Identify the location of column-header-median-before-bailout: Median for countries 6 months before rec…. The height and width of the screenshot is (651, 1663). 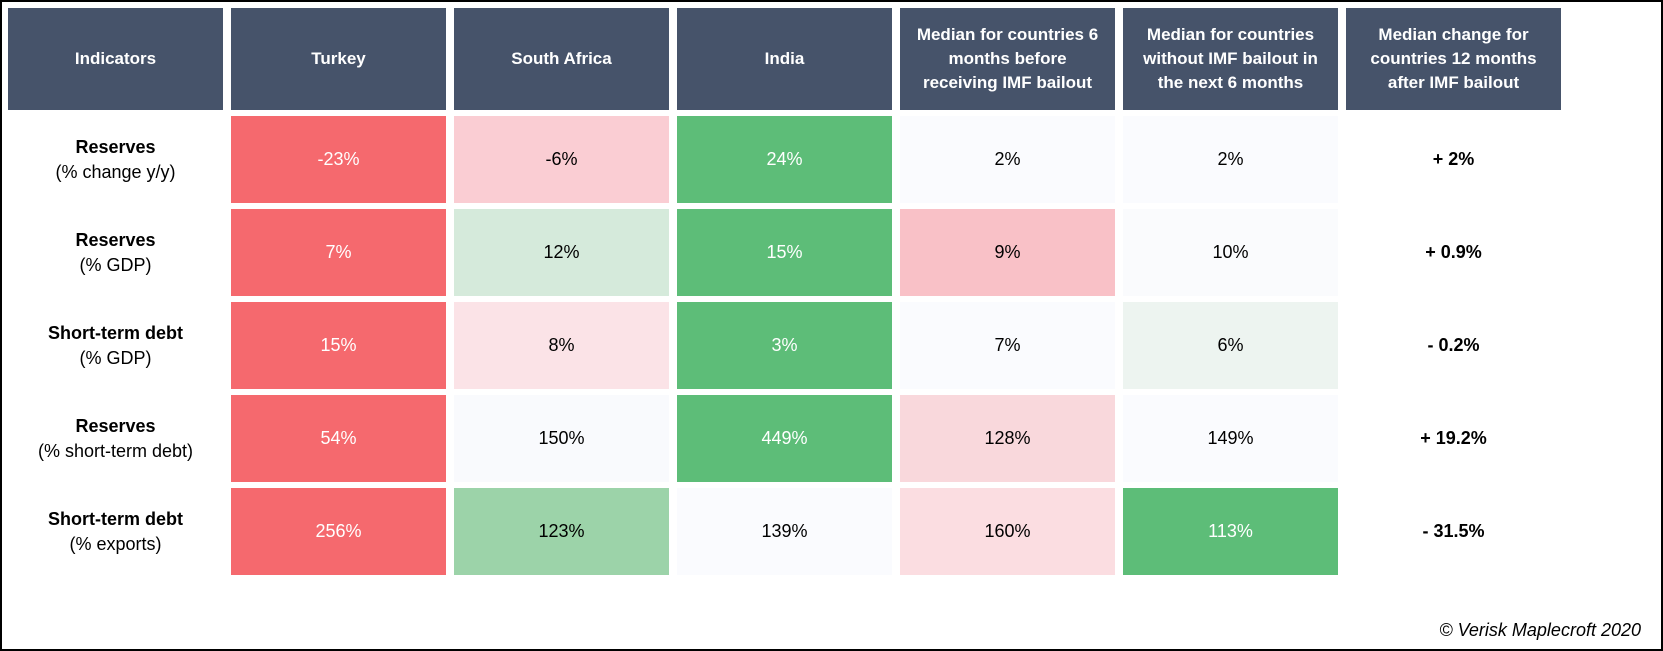
(1007, 59).